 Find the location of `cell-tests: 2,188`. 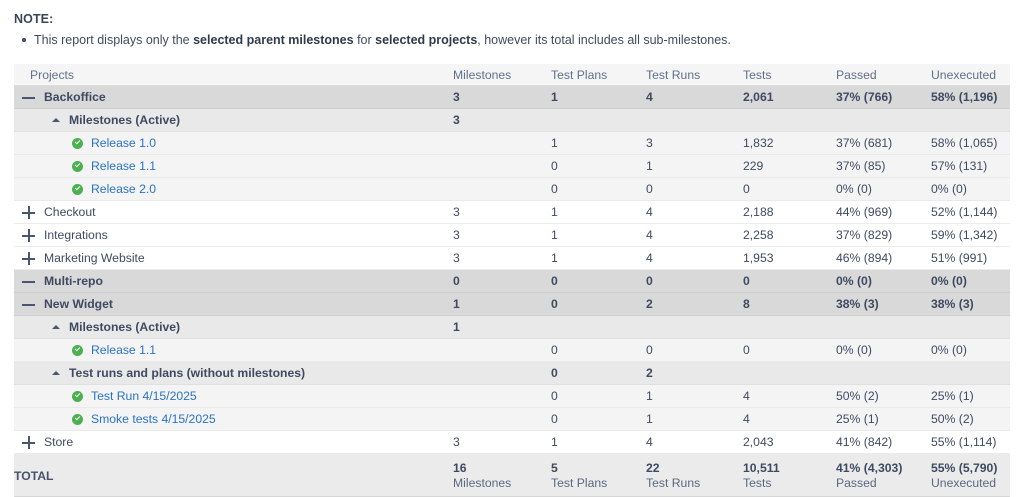

cell-tests: 2,188 is located at coordinates (789, 212).